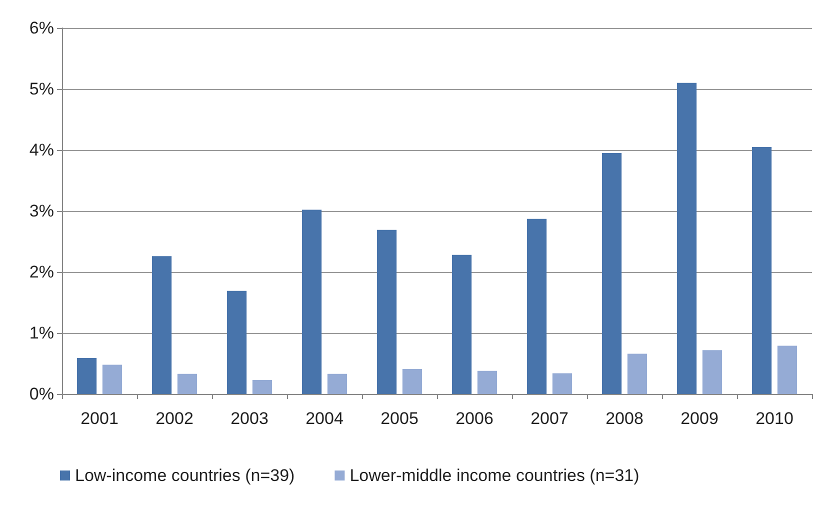 This screenshot has width=832, height=507. Describe the element at coordinates (249, 418) in the screenshot. I see `x-tick-label: 2003` at that location.